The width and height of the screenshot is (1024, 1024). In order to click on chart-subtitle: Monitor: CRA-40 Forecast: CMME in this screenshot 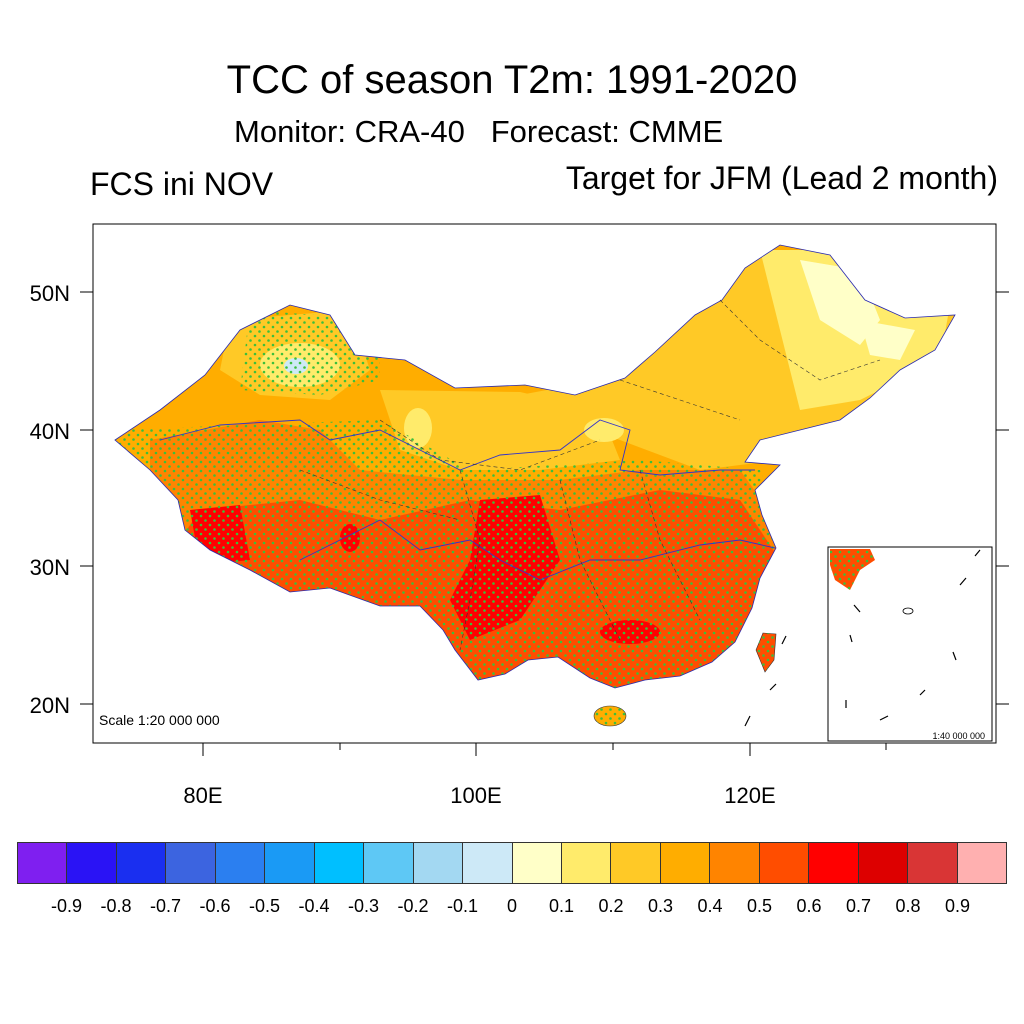, I will do `click(479, 131)`.